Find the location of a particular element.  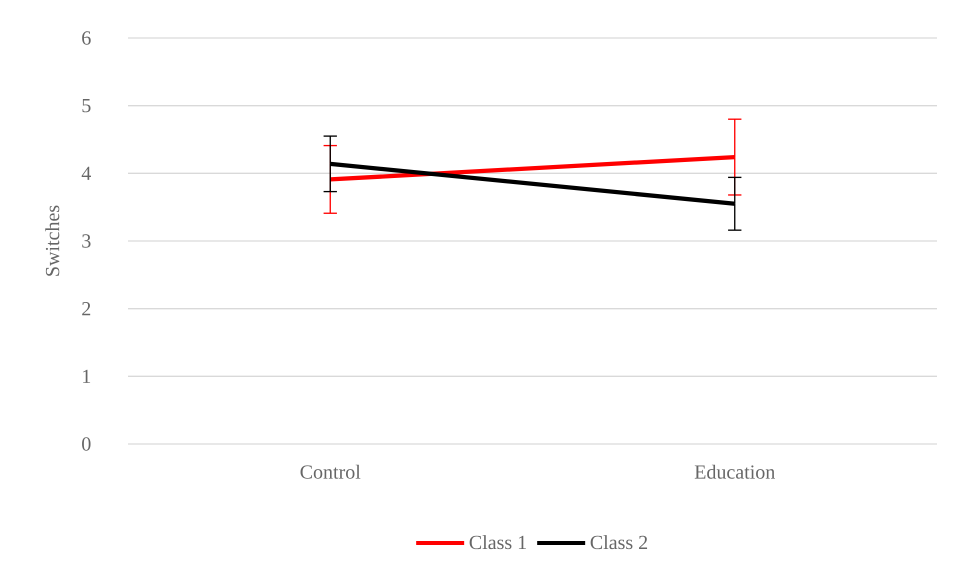

y-tick-label: 2 is located at coordinates (86, 309).